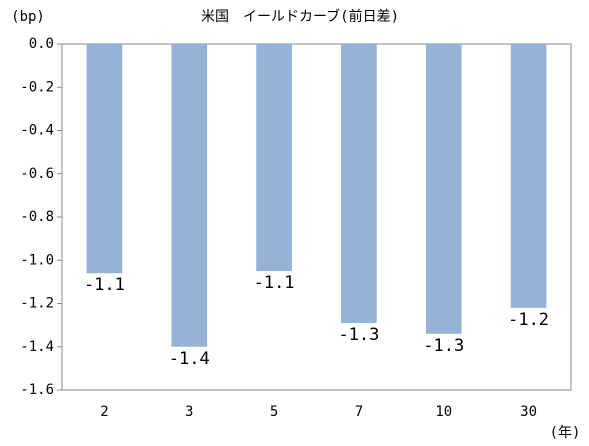  I want to click on x-tick-label: 3, so click(189, 412).